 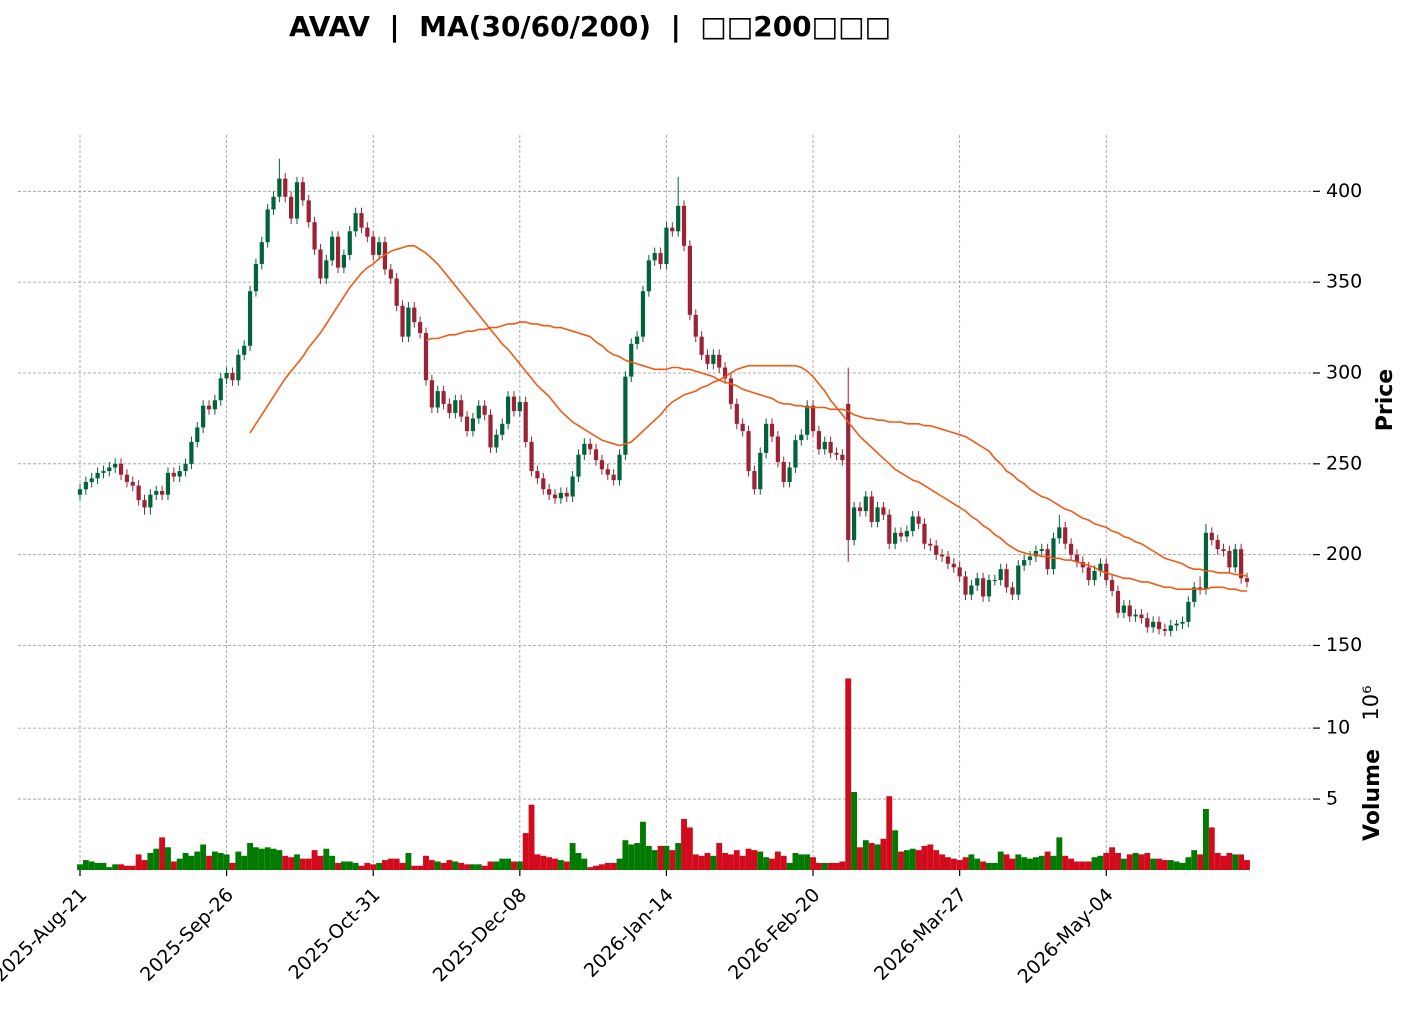 I want to click on y-tick-label: 150, so click(x=1344, y=645).